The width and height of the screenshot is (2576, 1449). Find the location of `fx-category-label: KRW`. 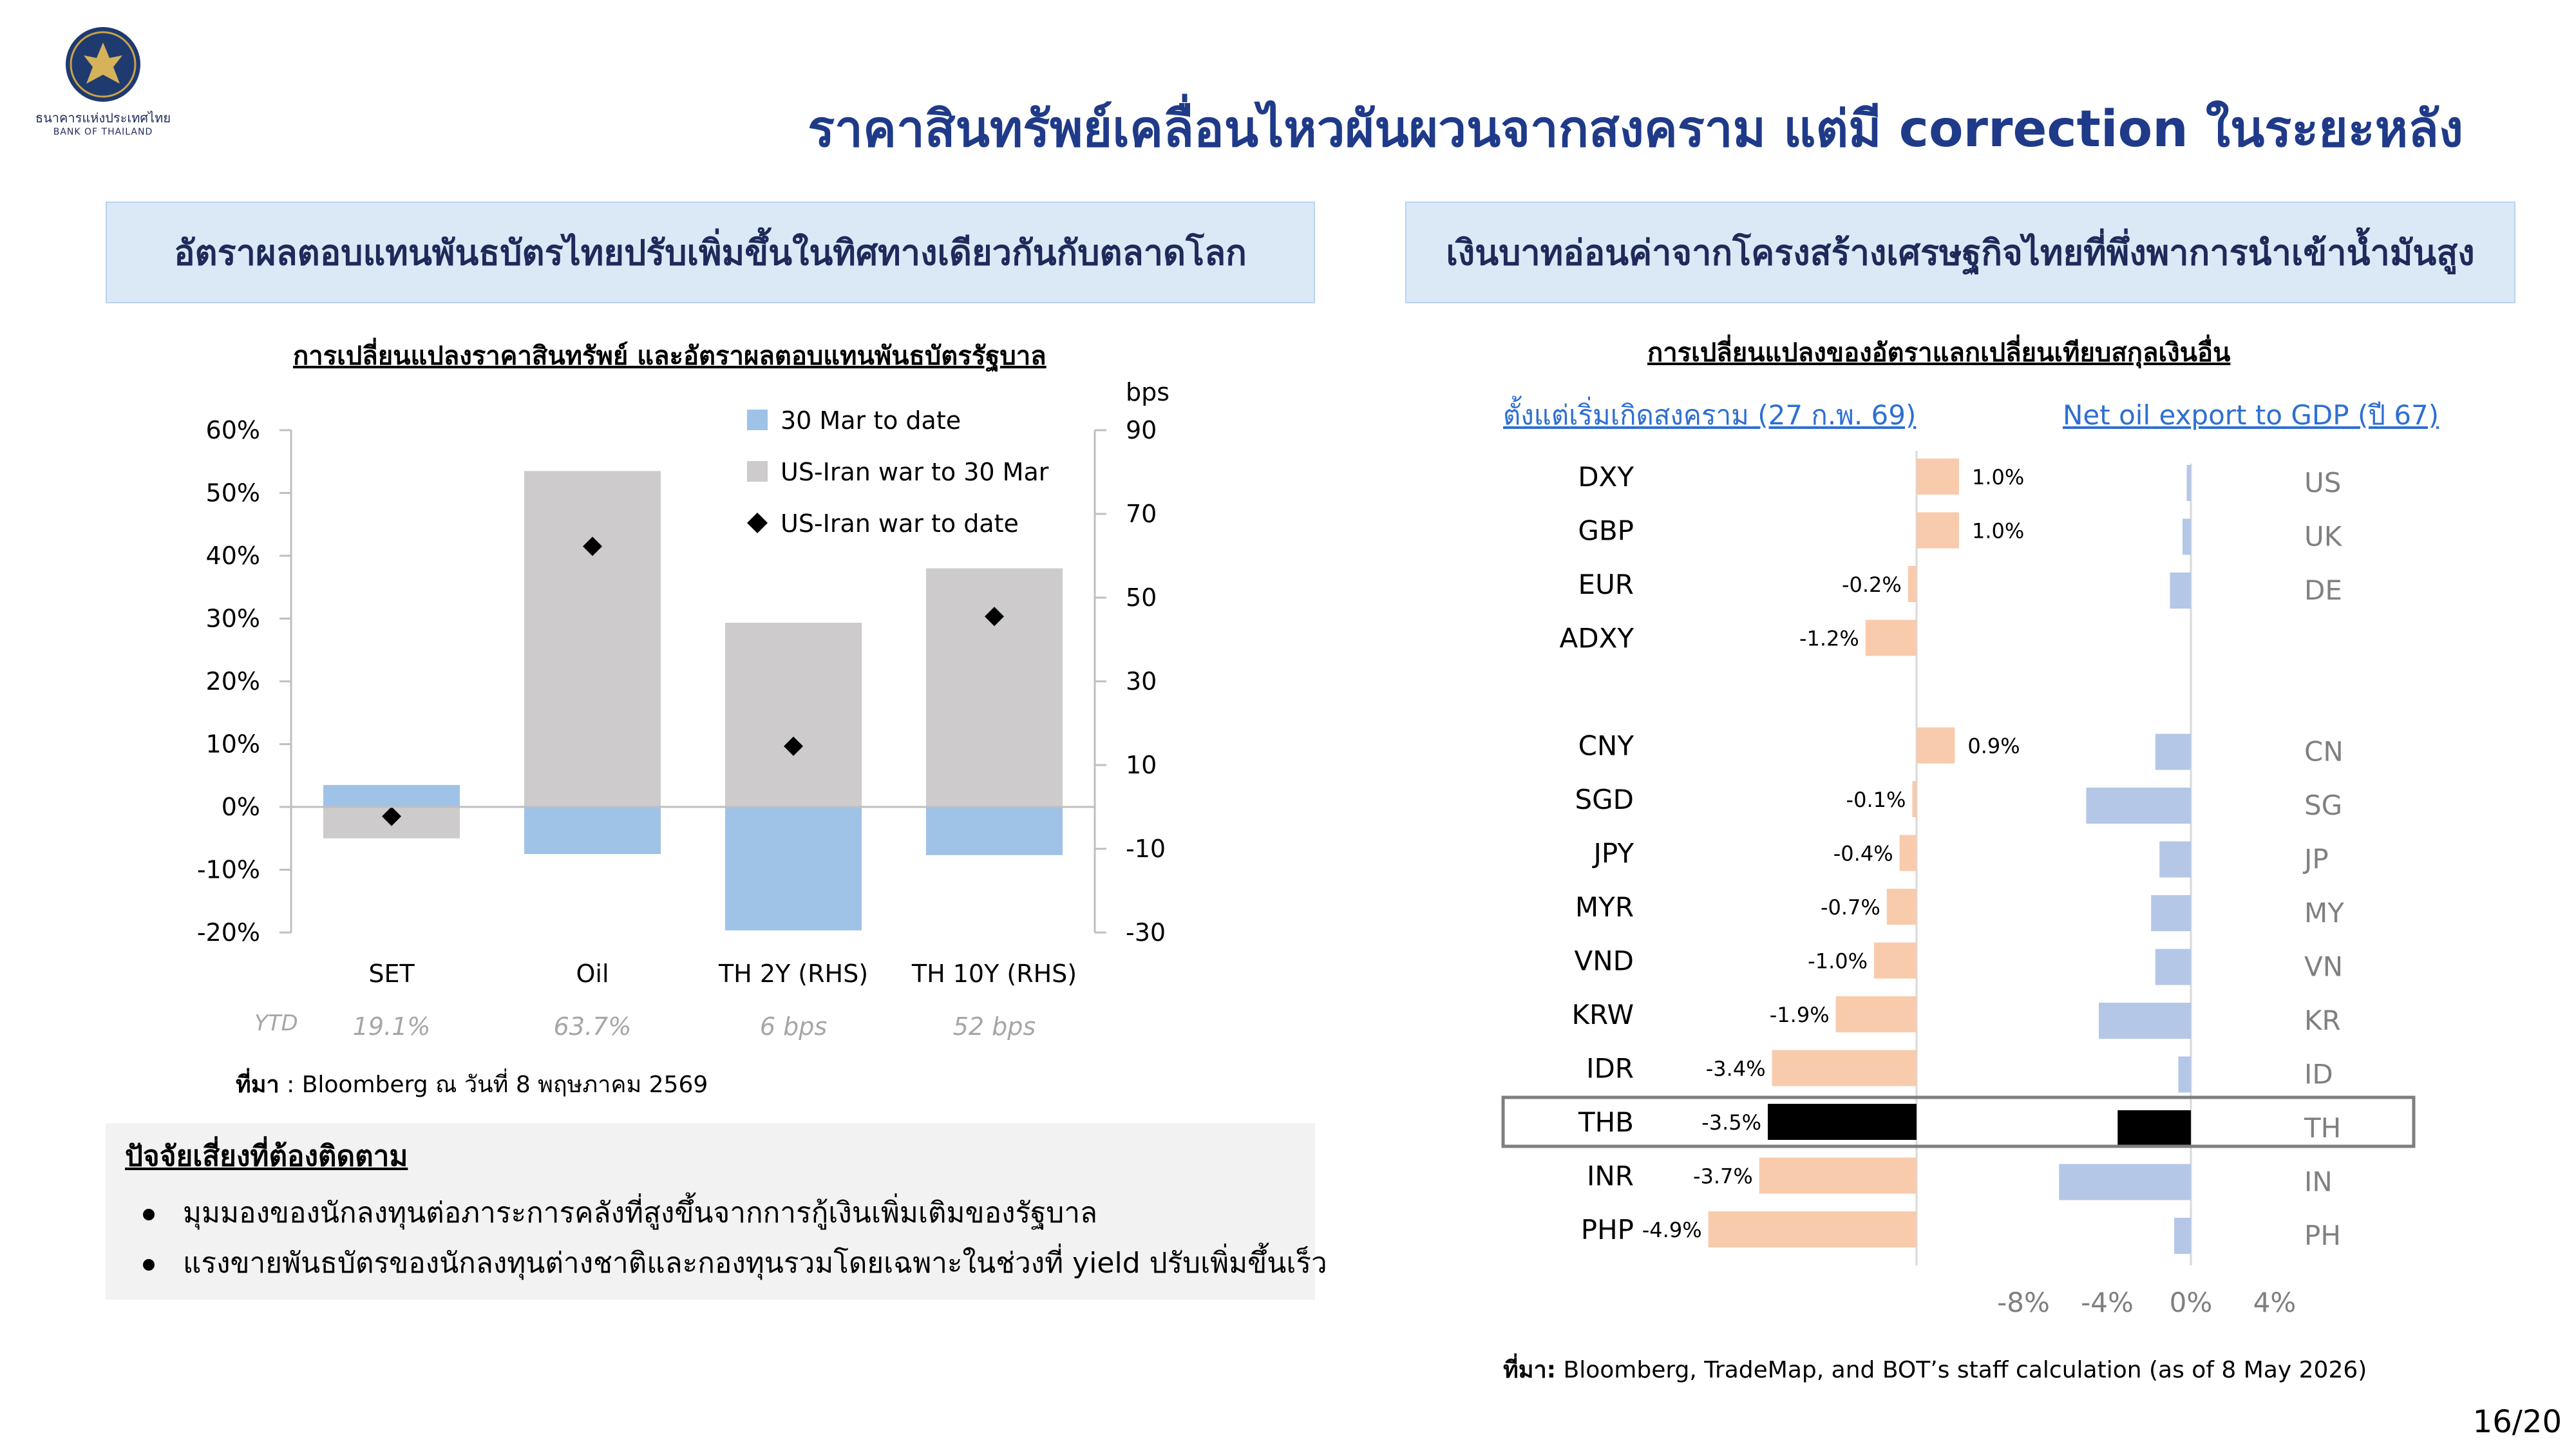

fx-category-label: KRW is located at coordinates (1603, 1014).